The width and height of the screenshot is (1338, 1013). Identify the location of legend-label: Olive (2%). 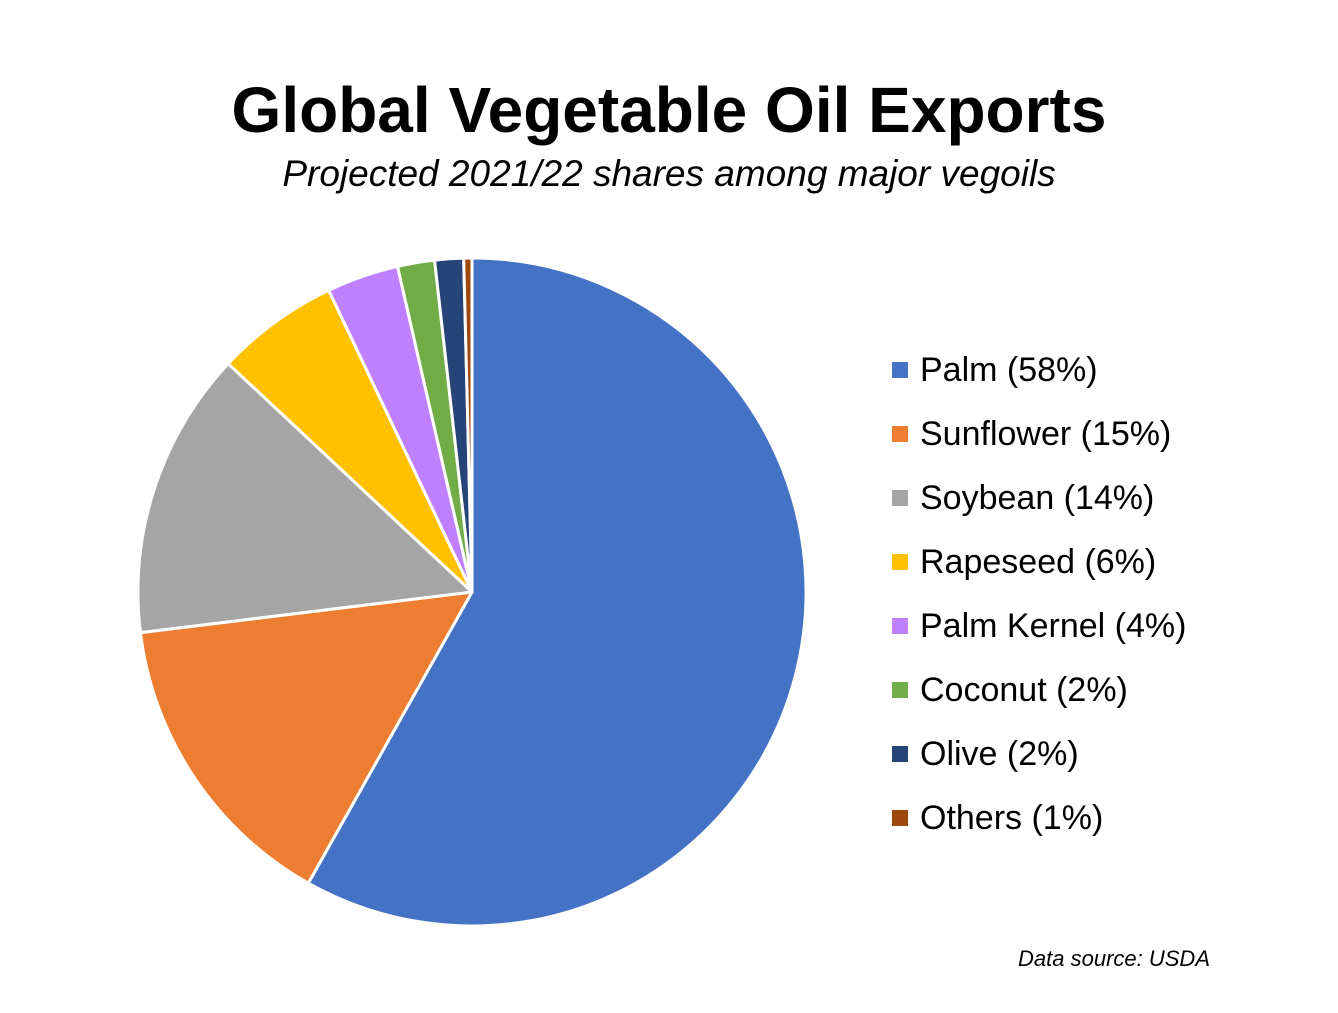
(999, 754).